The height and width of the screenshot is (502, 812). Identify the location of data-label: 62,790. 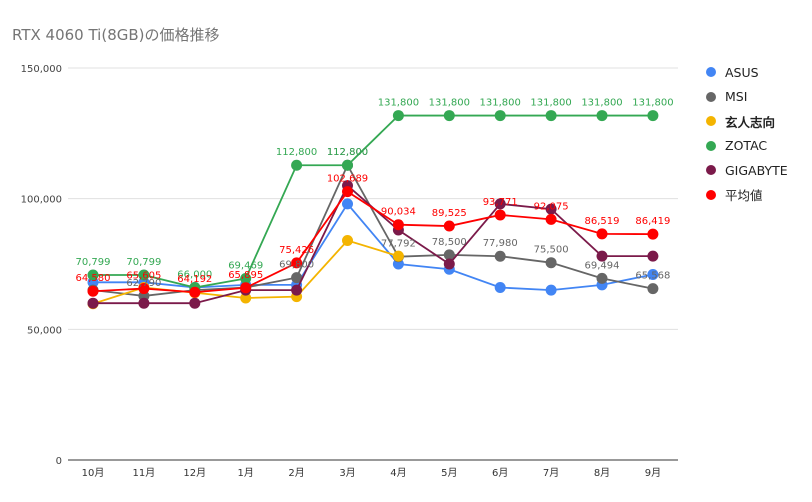
(143, 283).